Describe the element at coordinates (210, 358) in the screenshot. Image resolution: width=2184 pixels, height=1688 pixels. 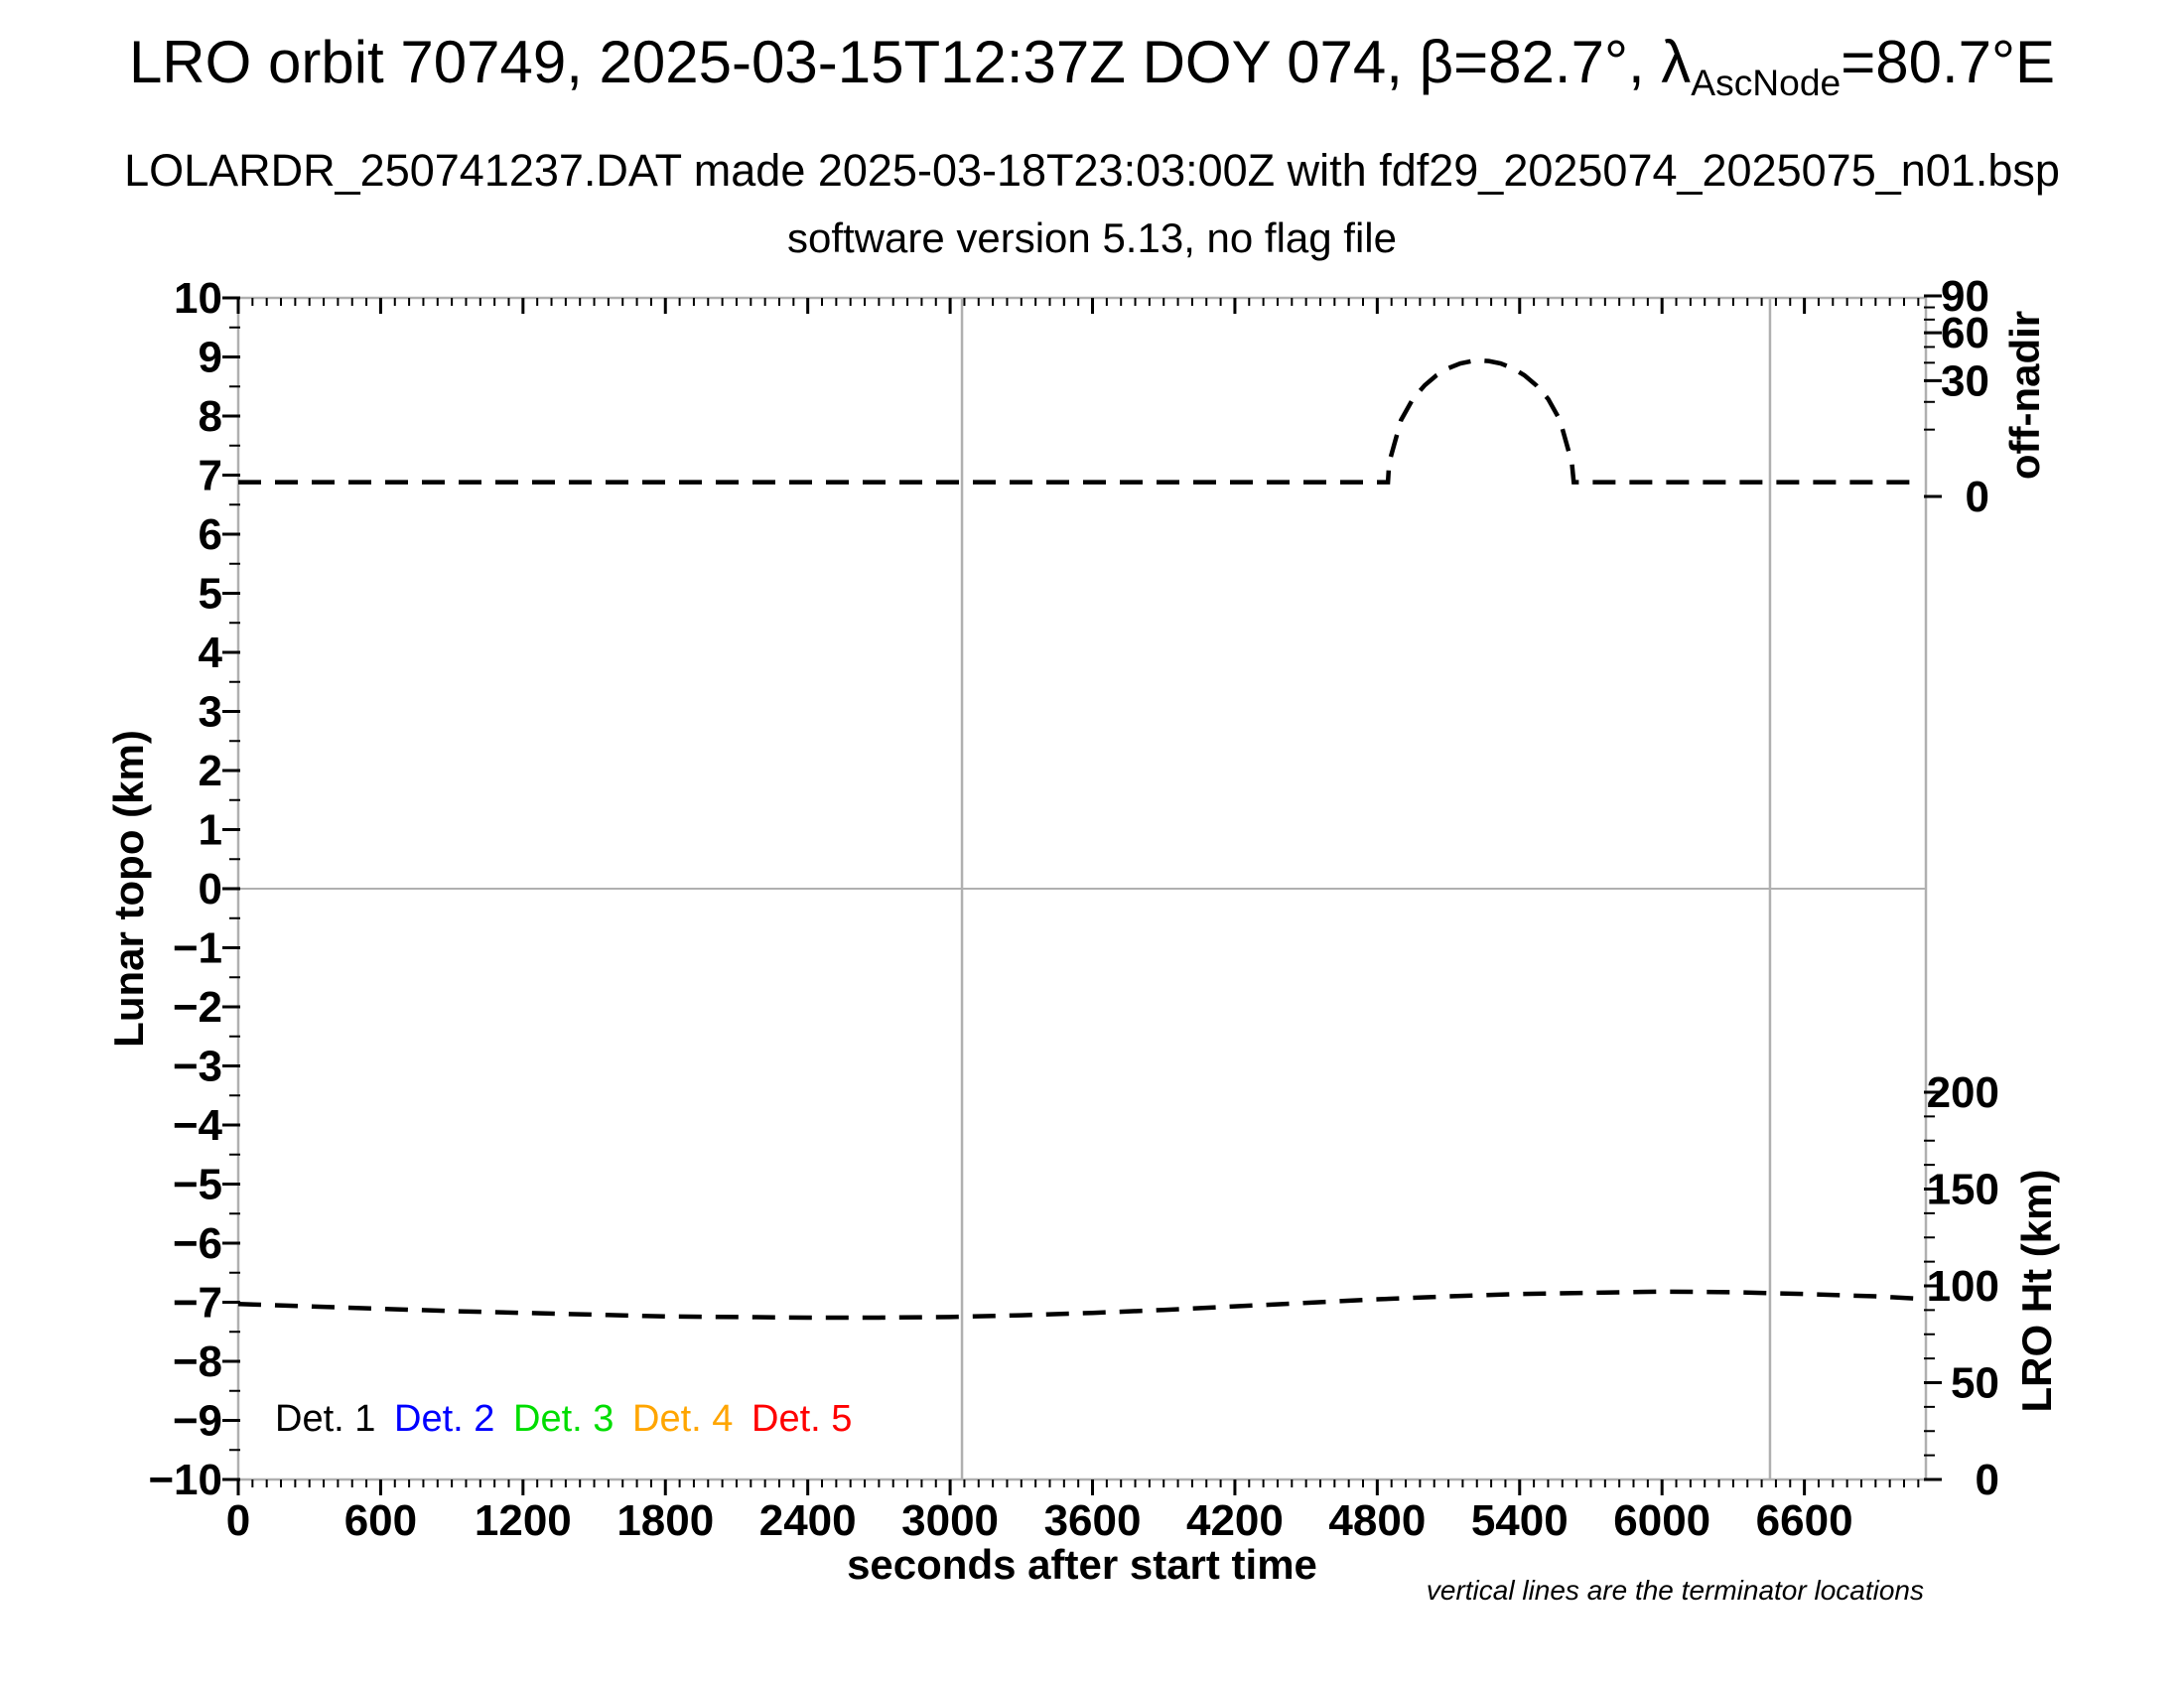
I see `y-left-tick-label: 9` at that location.